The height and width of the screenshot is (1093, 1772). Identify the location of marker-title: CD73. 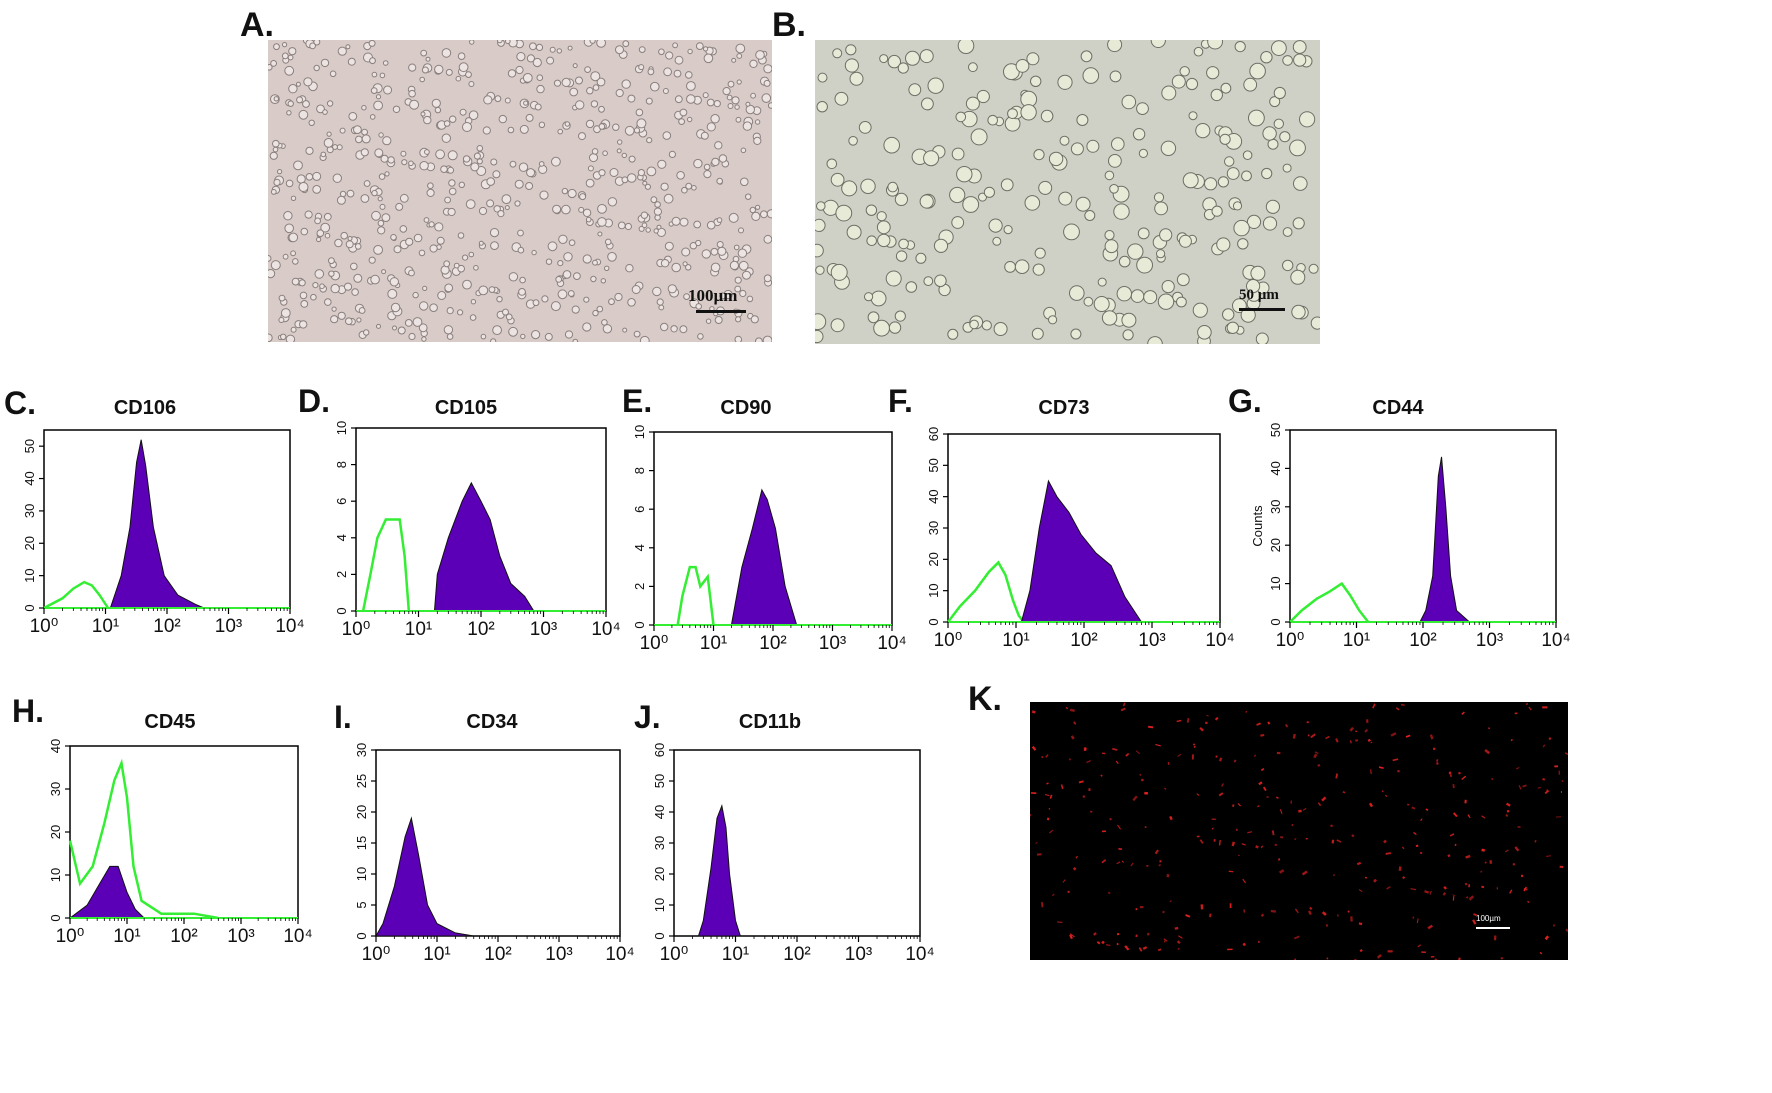
(1063, 408).